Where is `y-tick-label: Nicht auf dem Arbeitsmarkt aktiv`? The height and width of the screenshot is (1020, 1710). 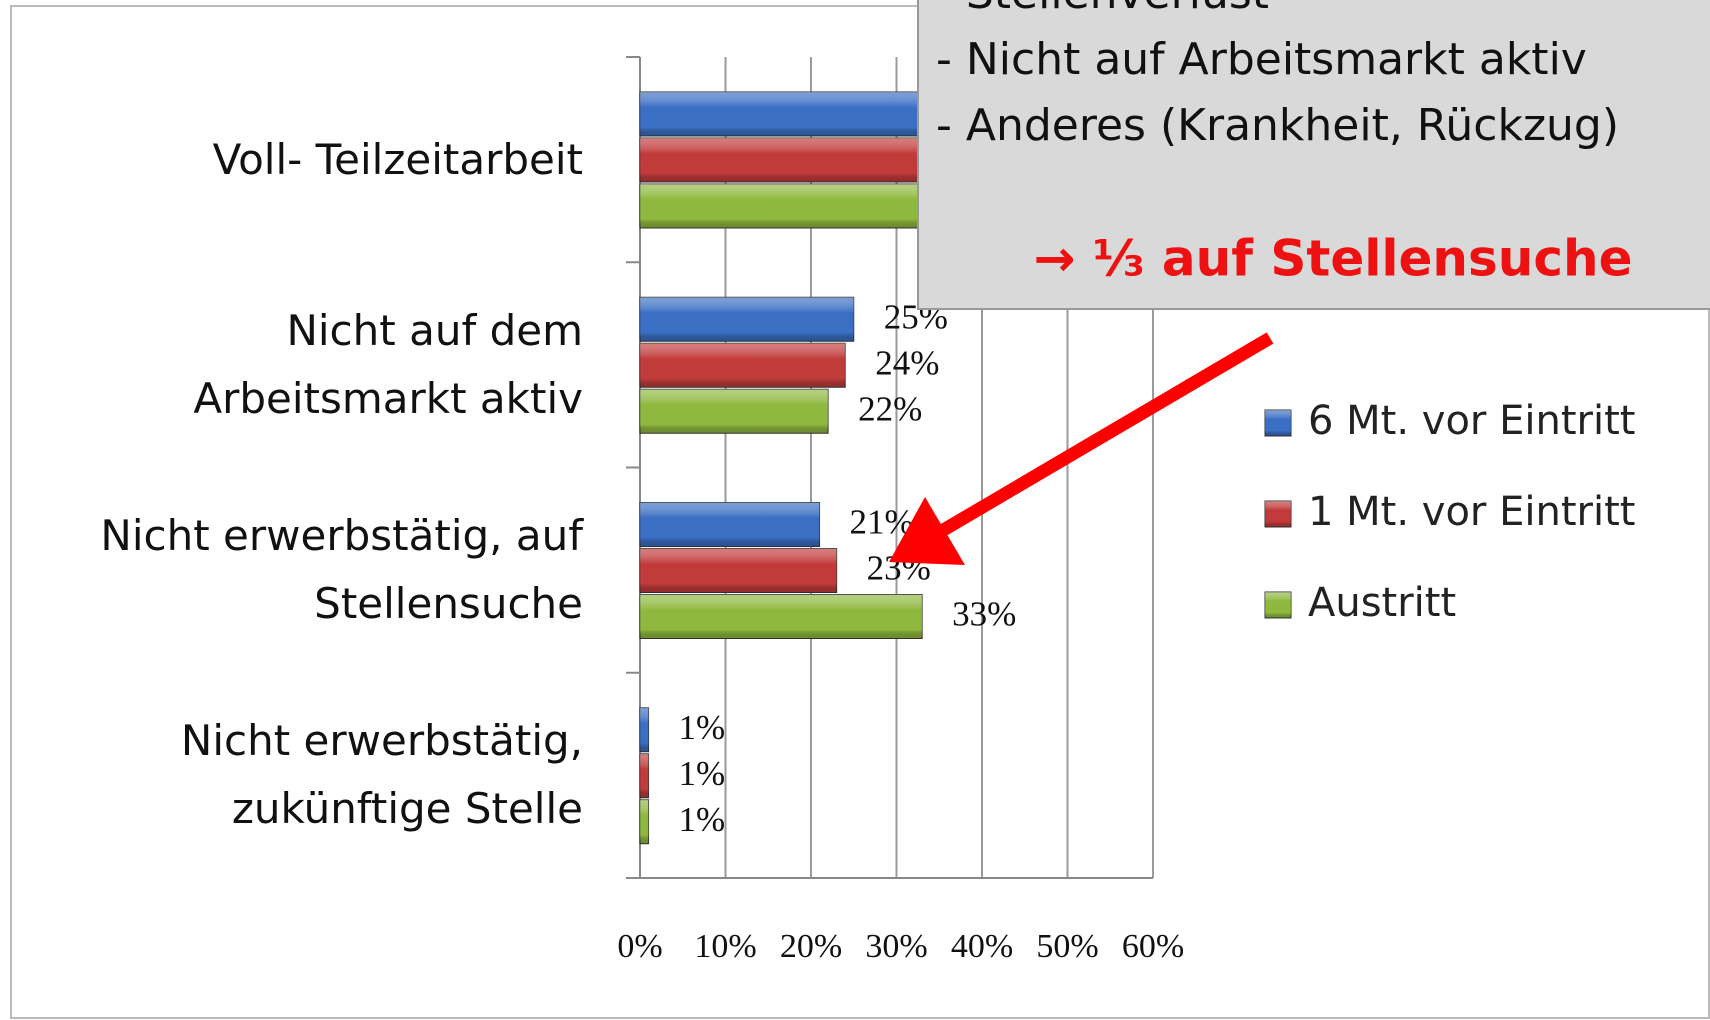 y-tick-label: Nicht auf dem Arbeitsmarkt aktiv is located at coordinates (388, 364).